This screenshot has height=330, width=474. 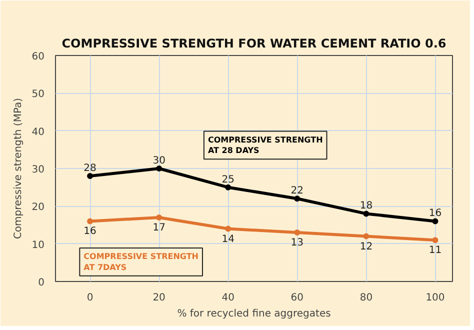 I want to click on data-label: 25, so click(x=228, y=180).